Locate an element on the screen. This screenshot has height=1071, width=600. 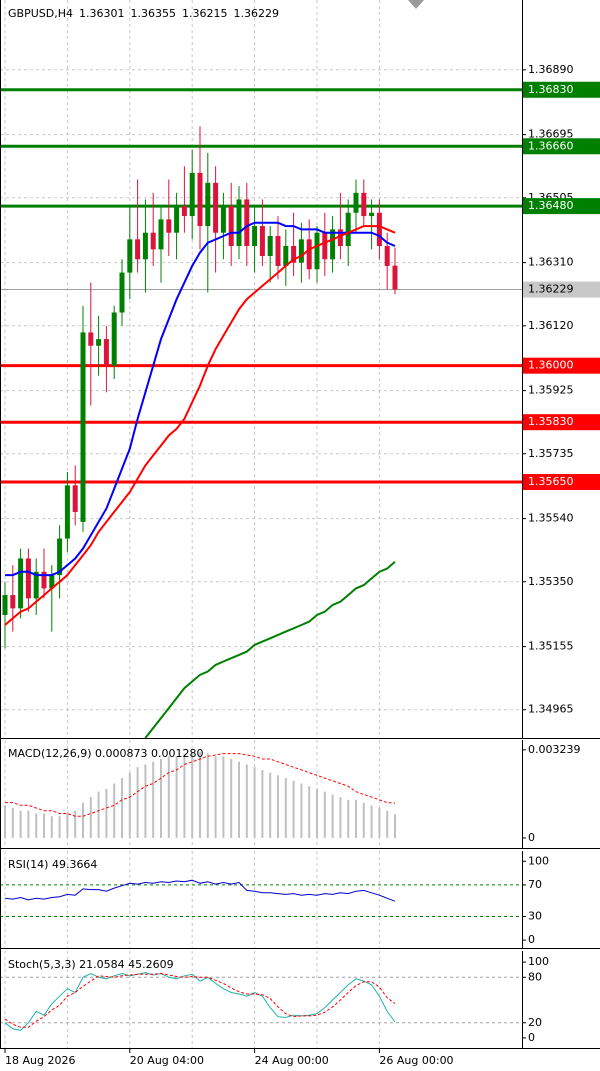
current-price-box is located at coordinates (561, 289).